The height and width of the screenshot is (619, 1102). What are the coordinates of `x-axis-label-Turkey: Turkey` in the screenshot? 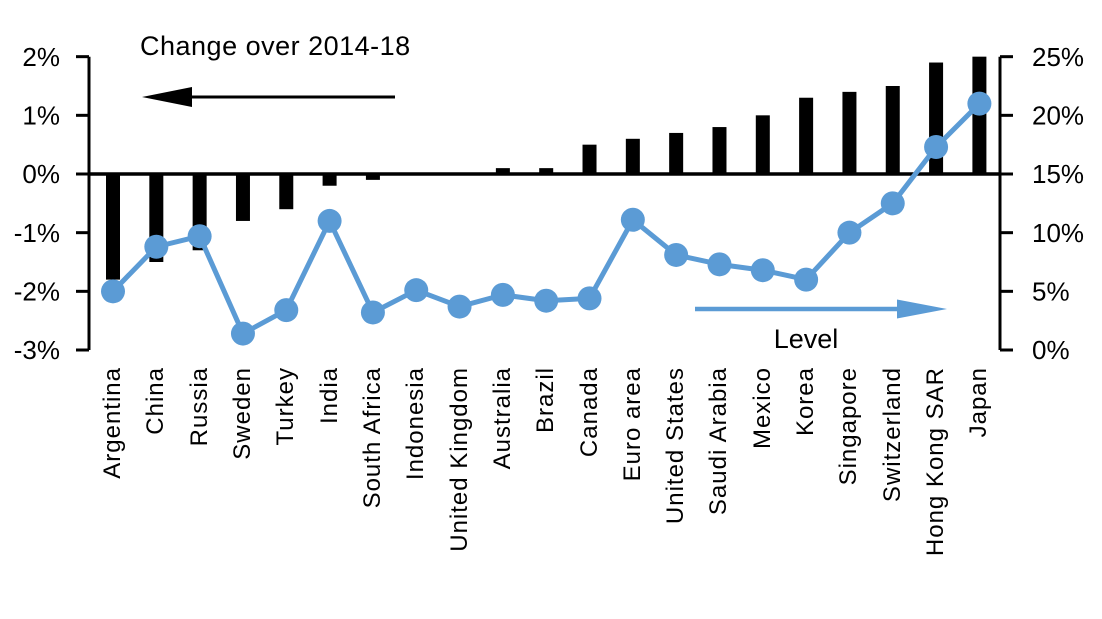 It's located at (286, 406).